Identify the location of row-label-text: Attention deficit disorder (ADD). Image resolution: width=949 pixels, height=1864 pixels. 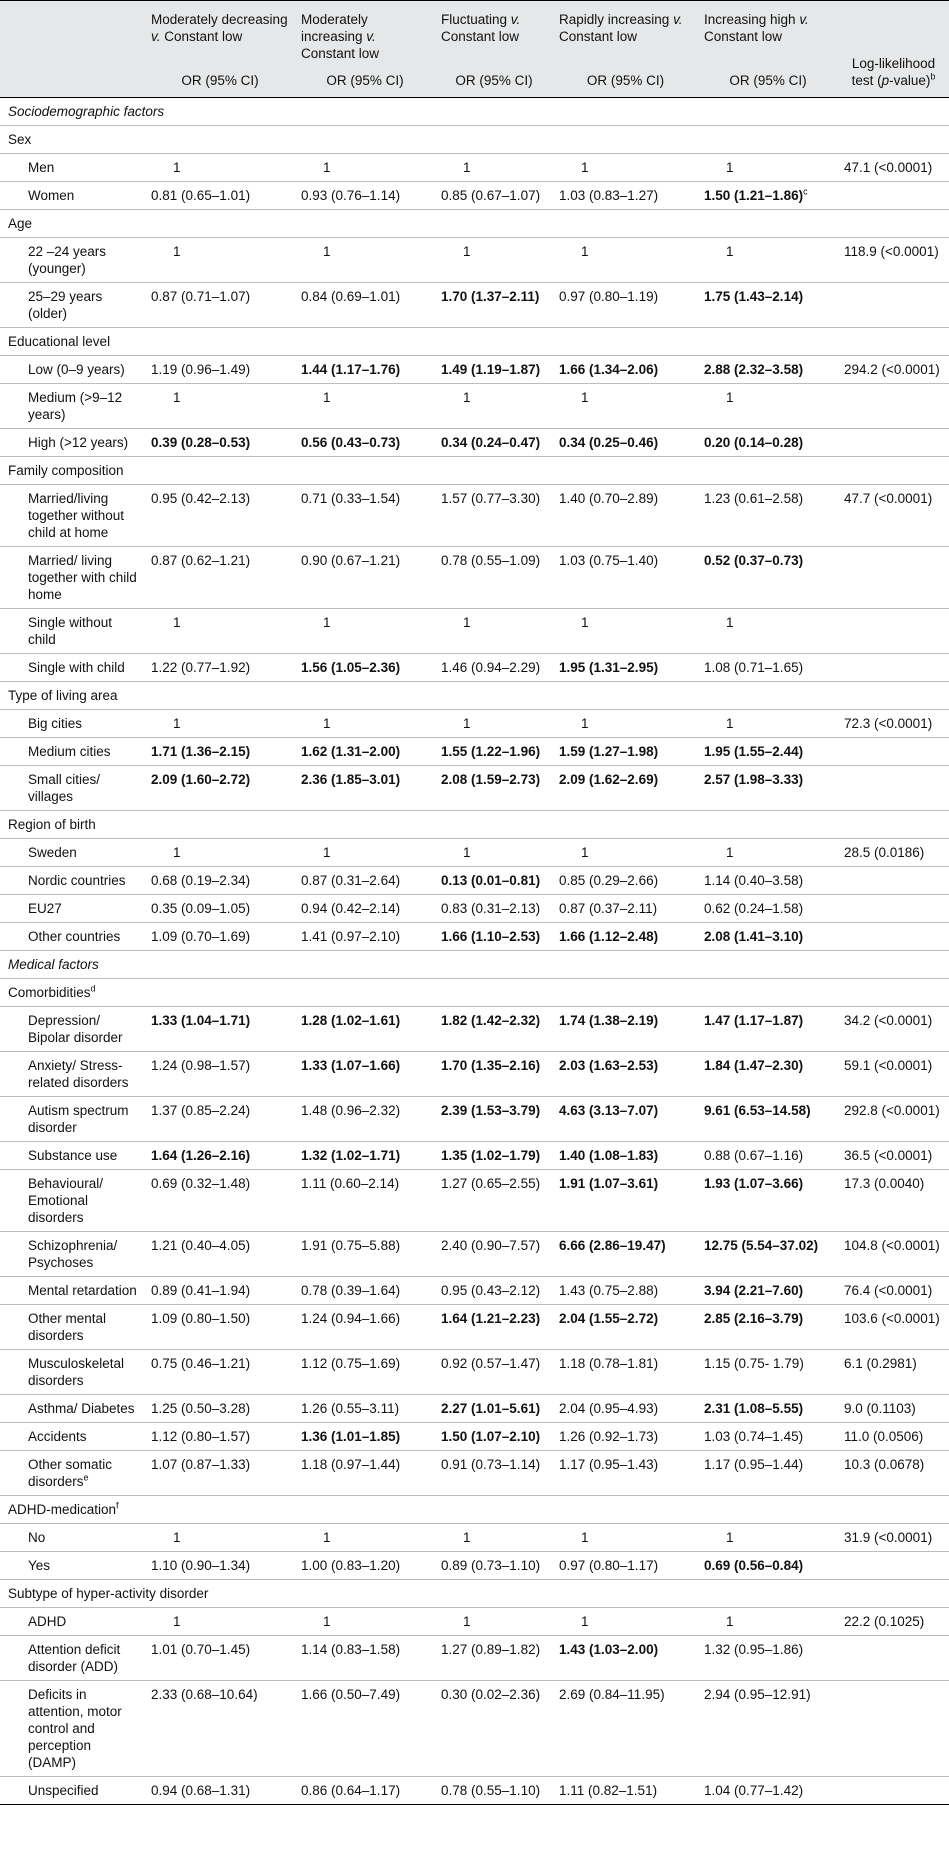
(74, 1658).